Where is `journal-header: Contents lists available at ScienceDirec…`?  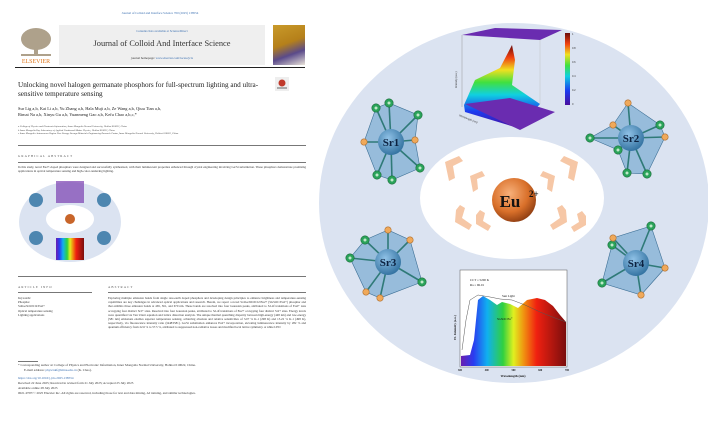
journal-header: Contents lists available at ScienceDirec… is located at coordinates (162, 45).